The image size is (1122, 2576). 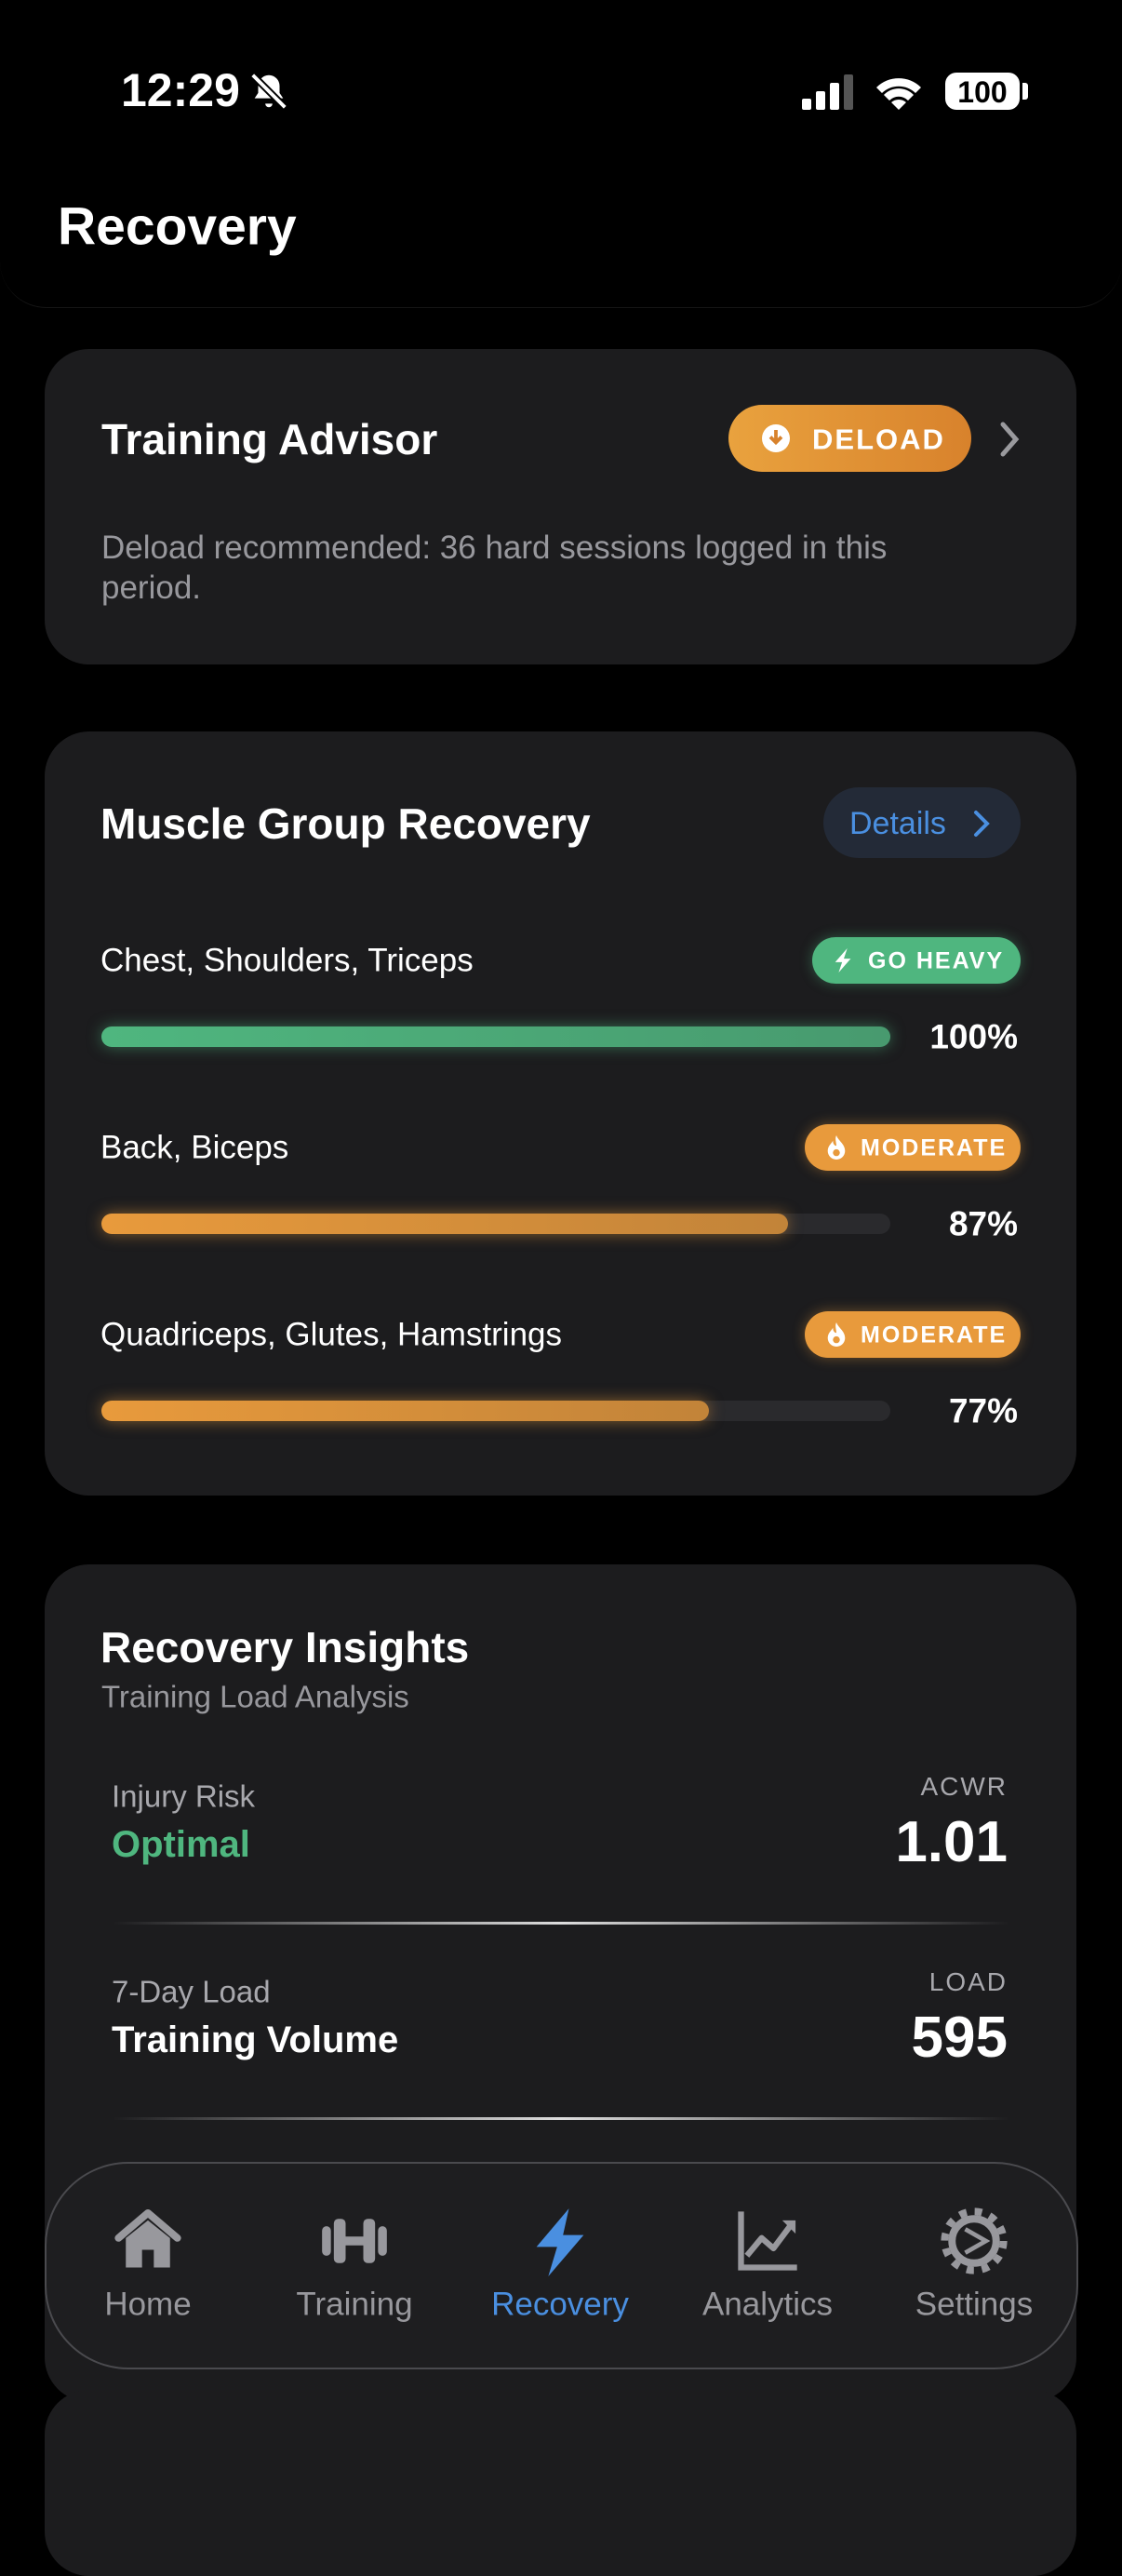 What do you see at coordinates (180, 90) in the screenshot?
I see `status-time: 12:29` at bounding box center [180, 90].